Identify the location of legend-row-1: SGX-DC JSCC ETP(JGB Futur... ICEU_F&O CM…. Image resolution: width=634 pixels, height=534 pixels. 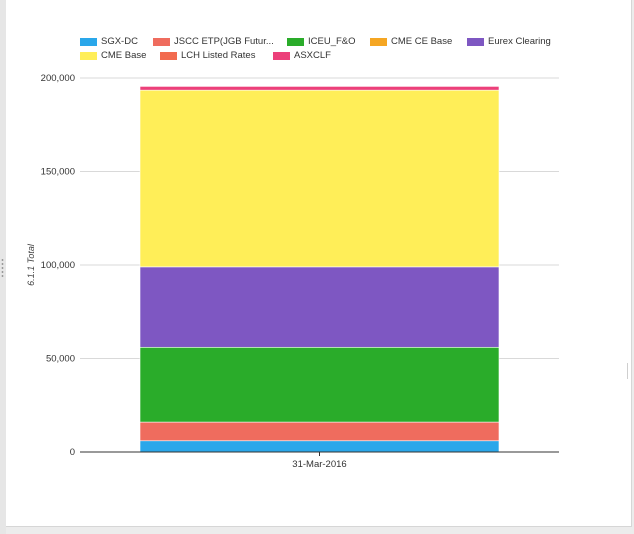
(330, 43).